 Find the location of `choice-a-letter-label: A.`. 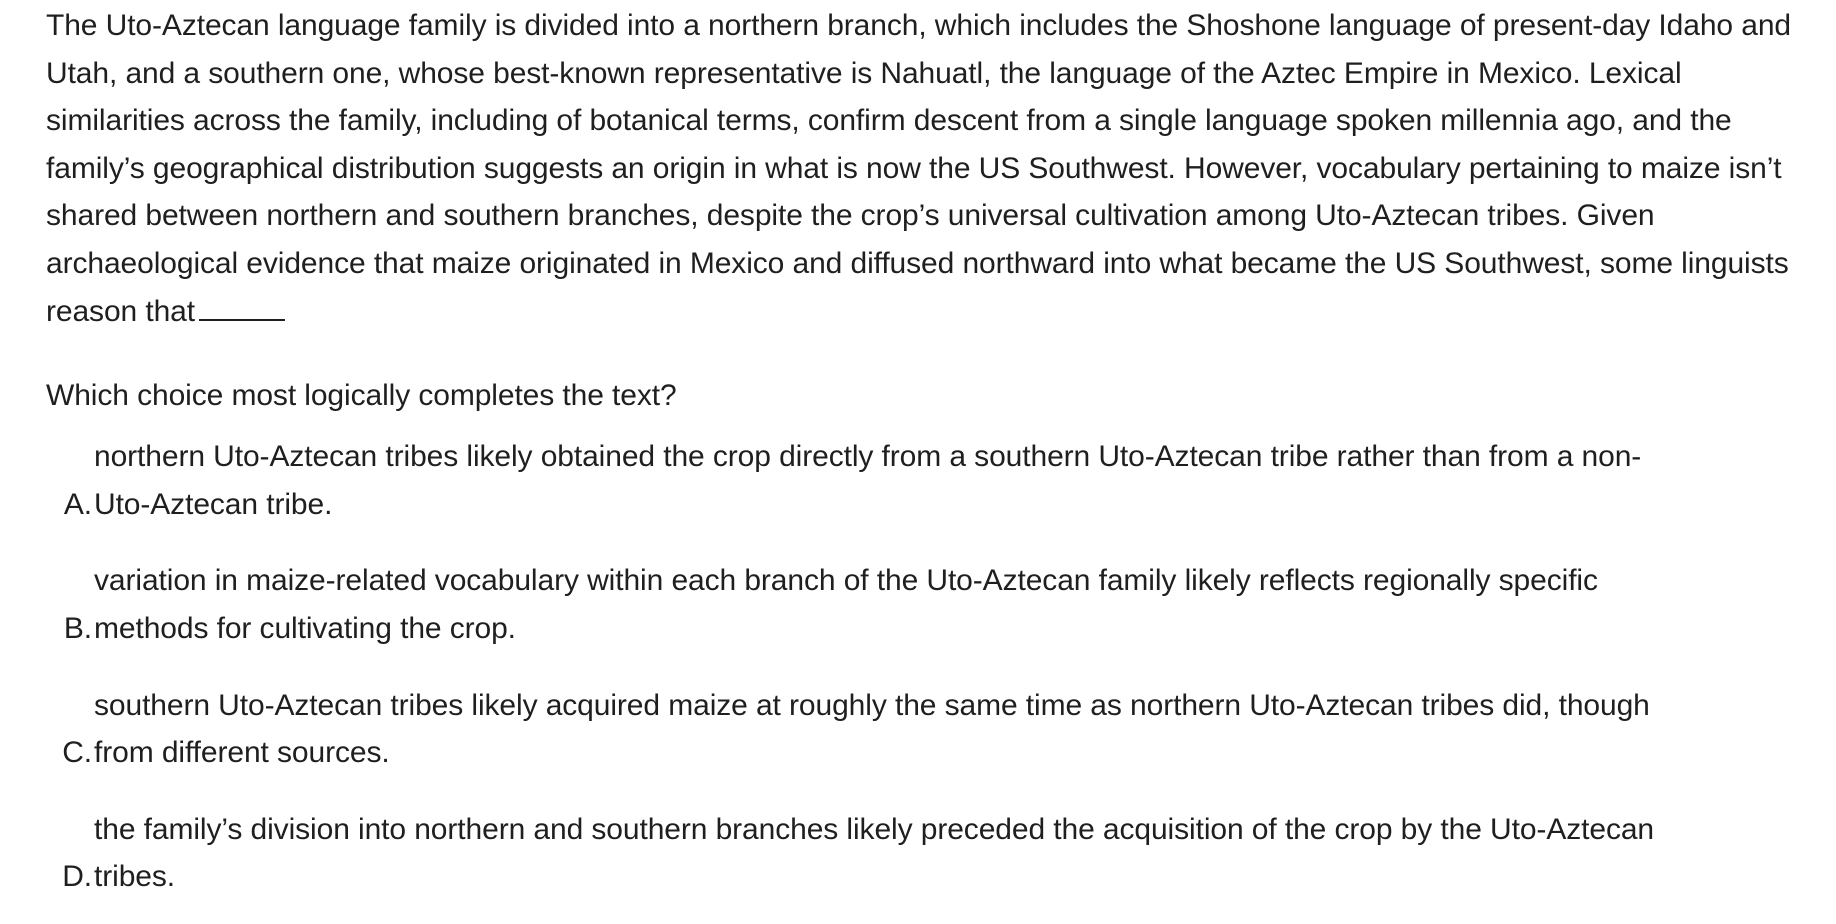

choice-a-letter-label: A. is located at coordinates (77, 504).